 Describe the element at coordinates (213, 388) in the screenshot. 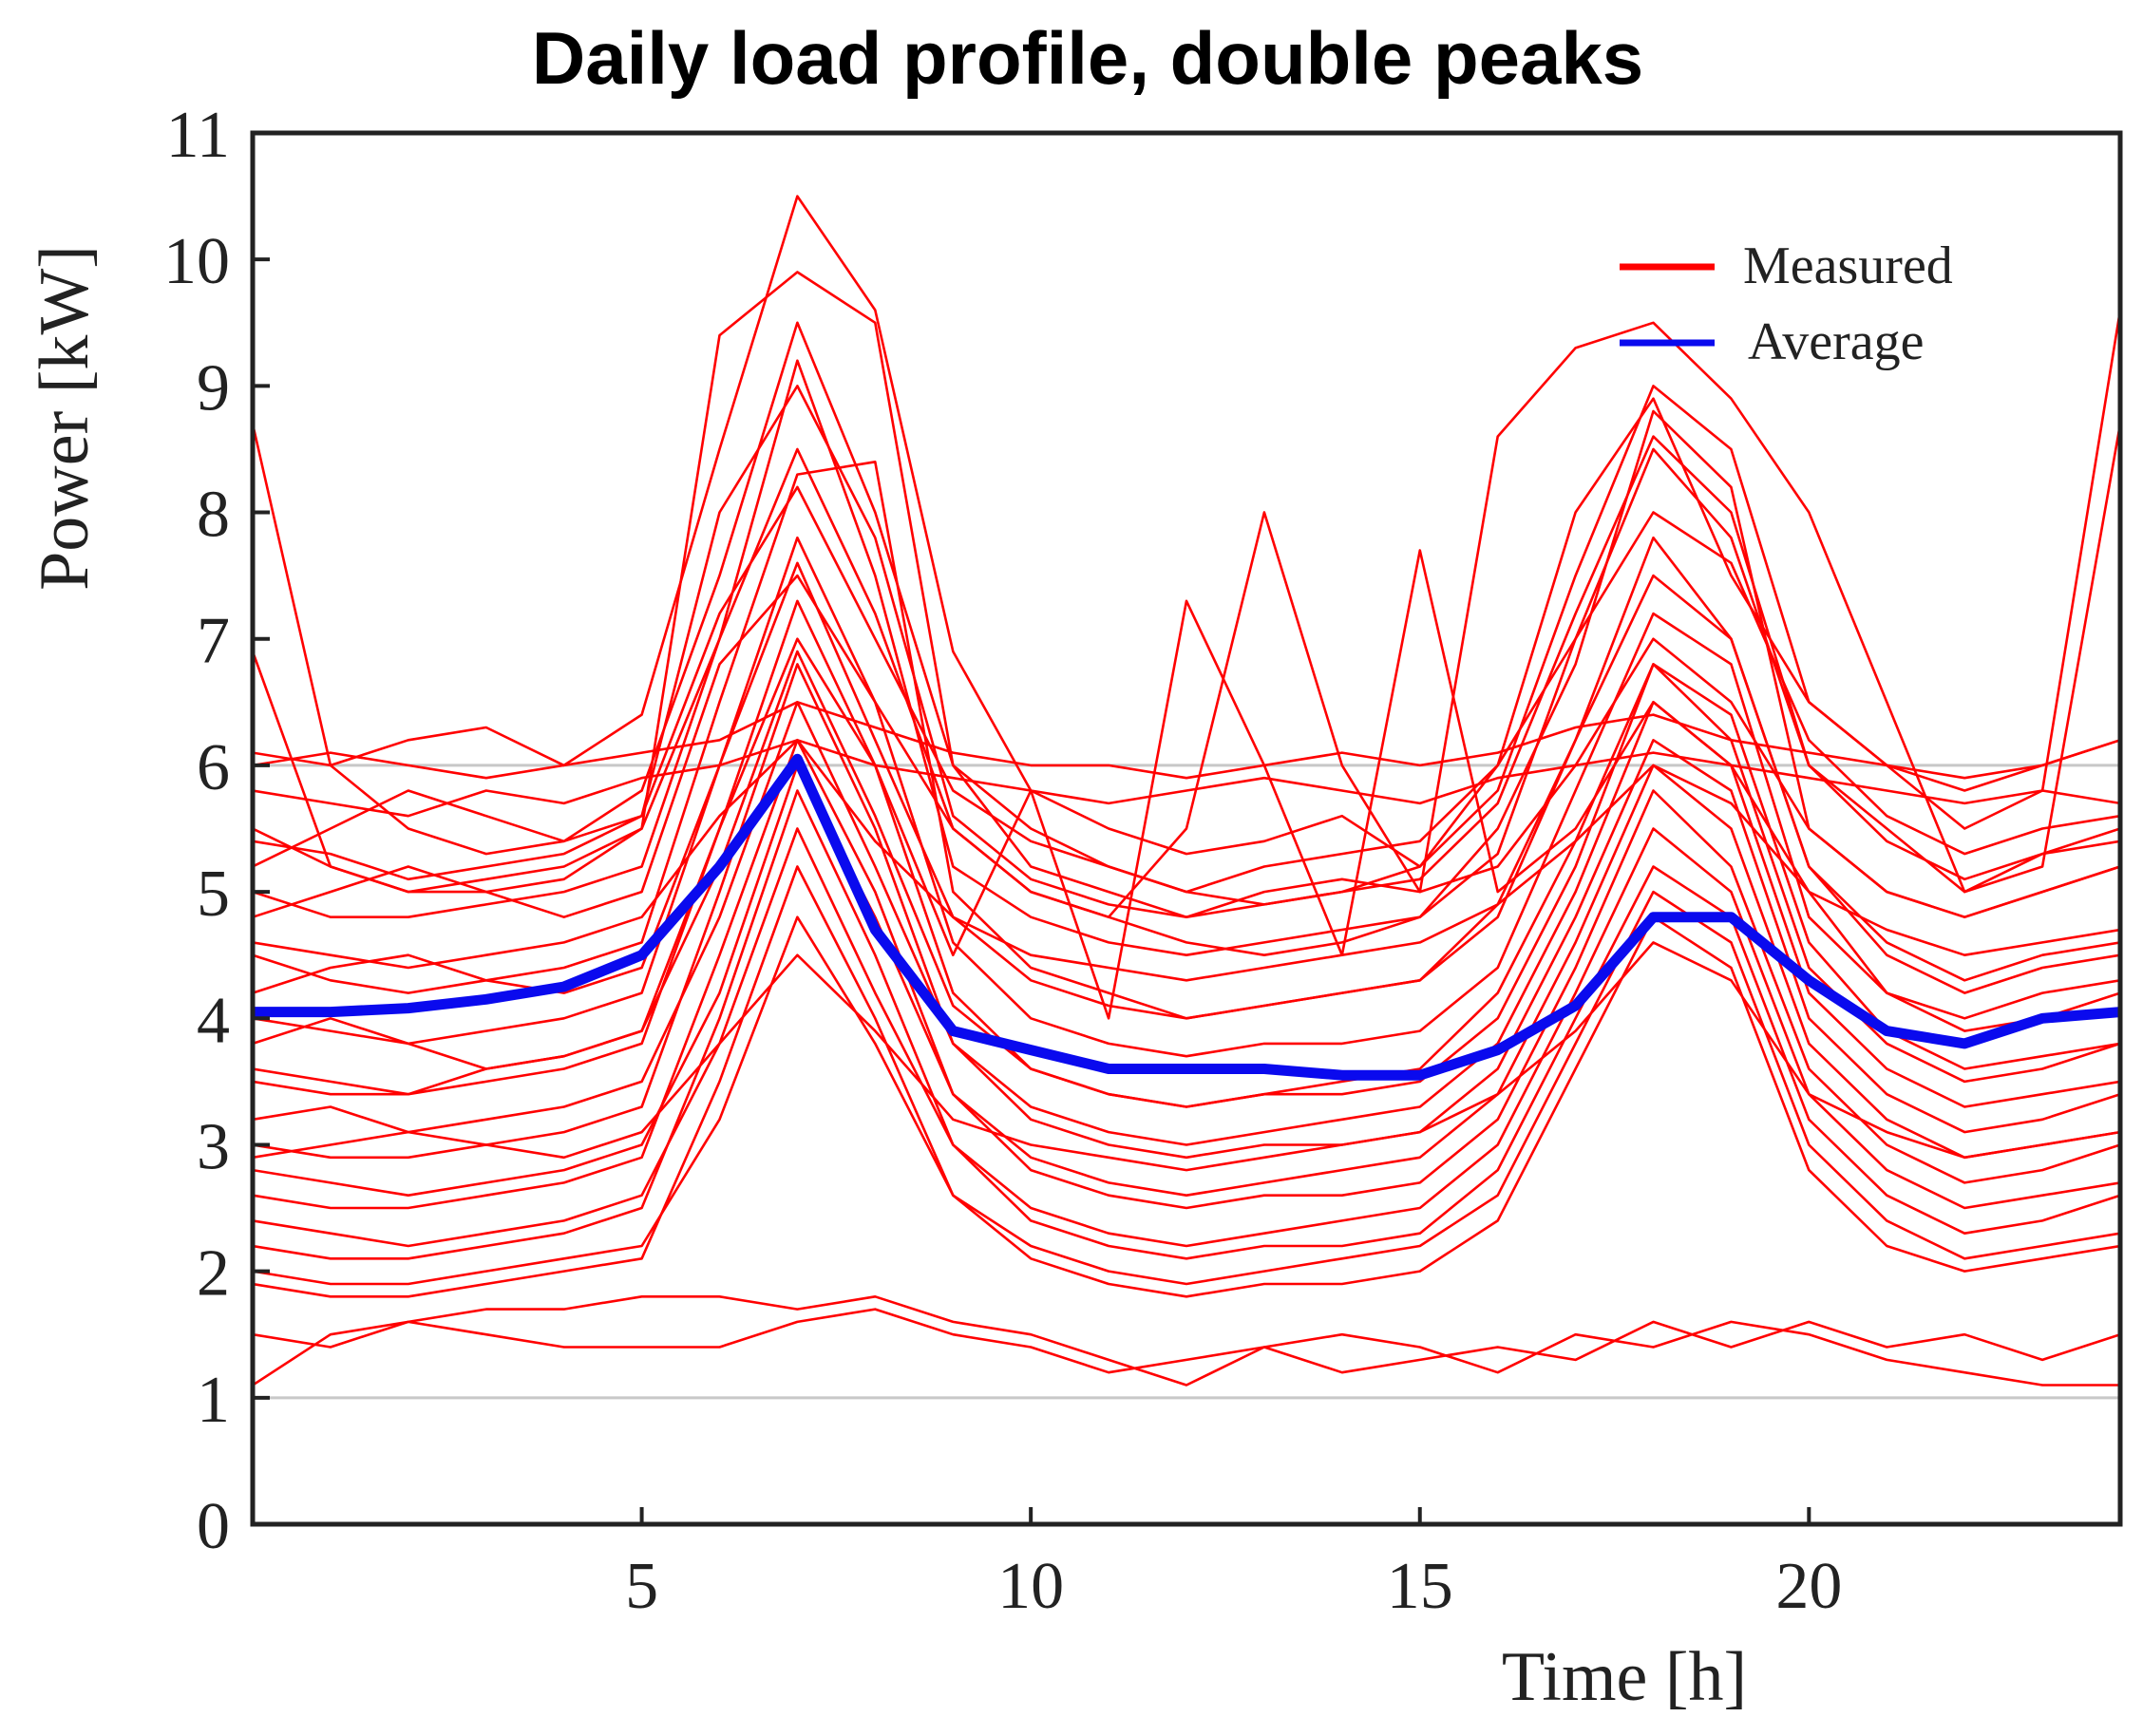

I see `y-tick-label: 9` at that location.